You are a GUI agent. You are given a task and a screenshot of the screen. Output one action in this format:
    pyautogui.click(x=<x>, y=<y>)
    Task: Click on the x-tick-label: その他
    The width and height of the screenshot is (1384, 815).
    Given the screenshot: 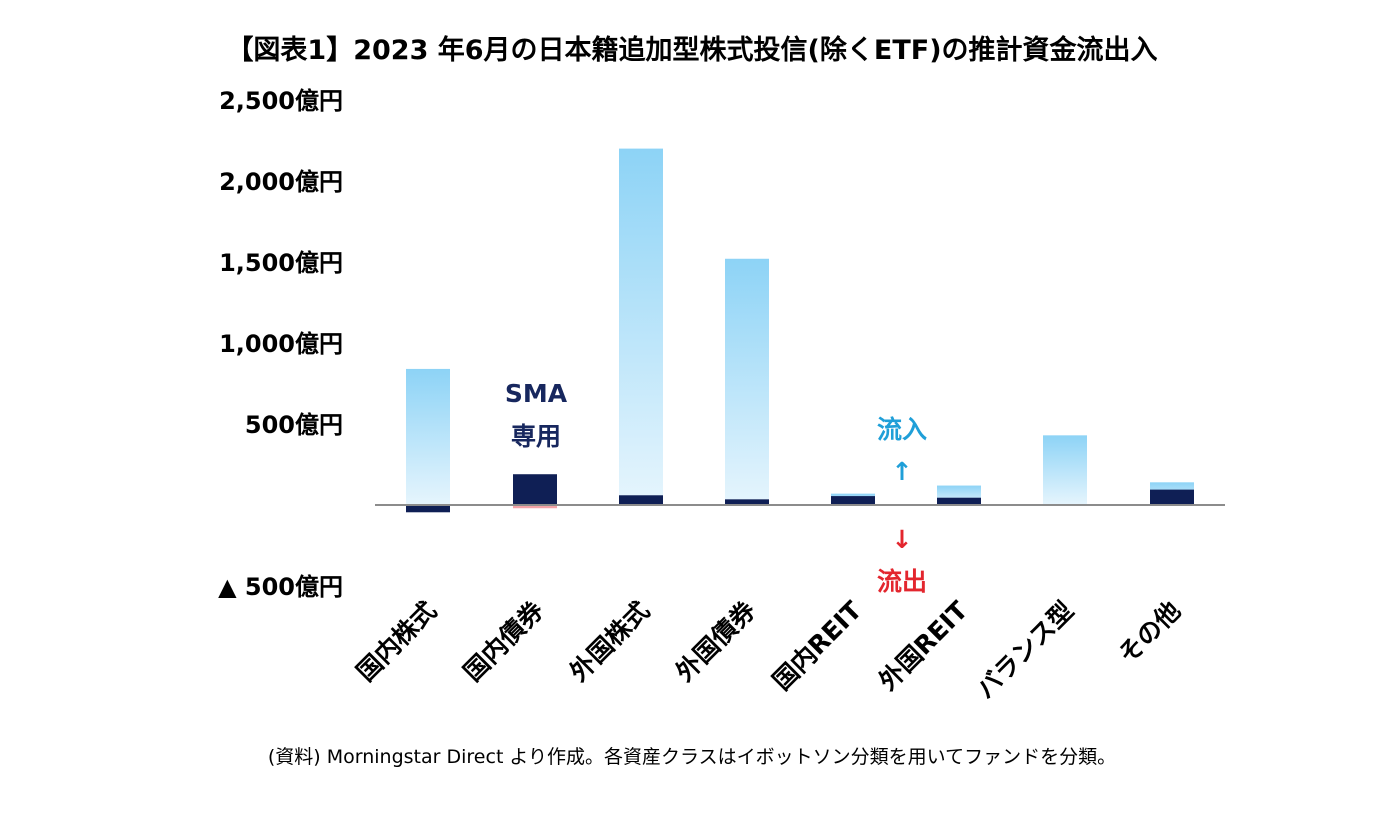 What is the action you would take?
    pyautogui.click(x=1150, y=633)
    